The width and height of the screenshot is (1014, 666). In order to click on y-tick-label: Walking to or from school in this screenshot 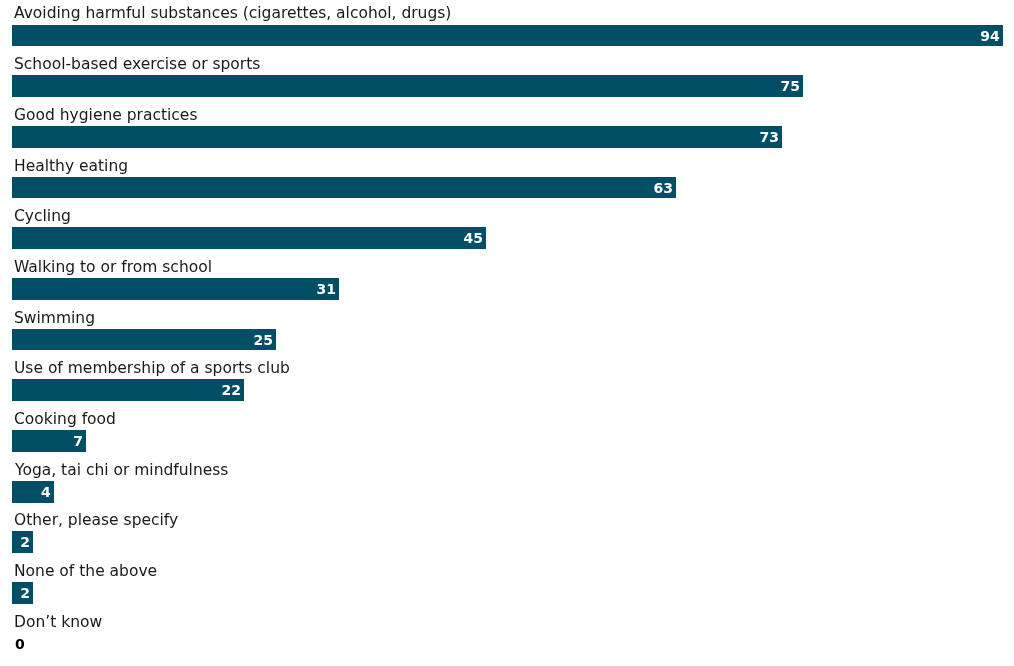, I will do `click(113, 267)`.